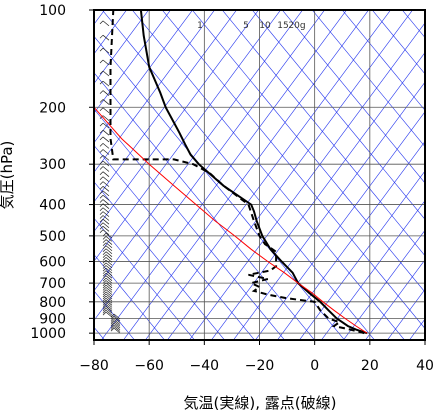  What do you see at coordinates (52, 262) in the screenshot?
I see `y-tick-label: 600` at bounding box center [52, 262].